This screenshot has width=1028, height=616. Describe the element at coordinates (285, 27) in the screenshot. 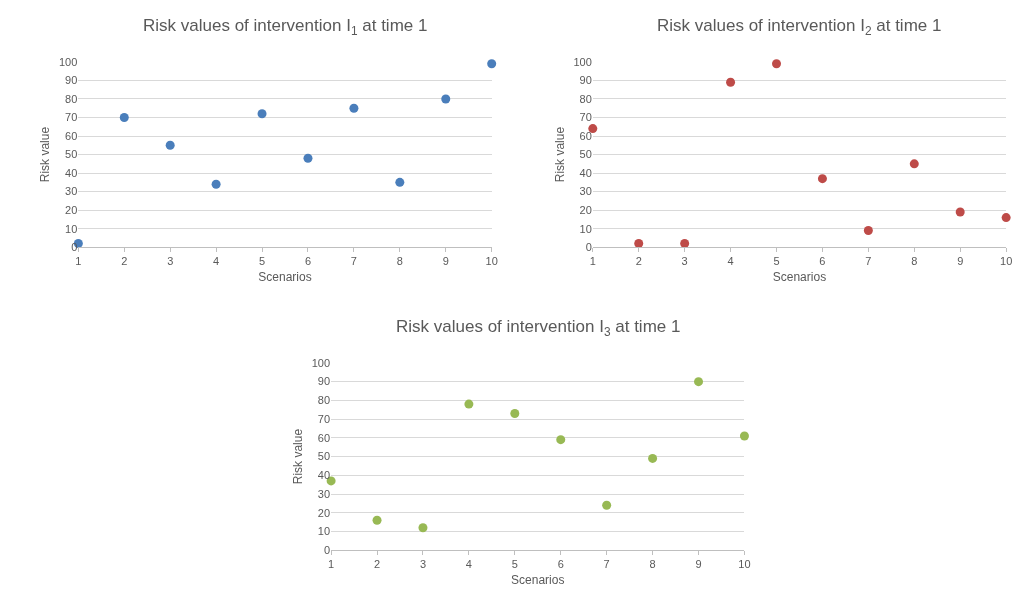

I see `chart-title: Risk values of intervention I$_{1}$ at time 1` at that location.